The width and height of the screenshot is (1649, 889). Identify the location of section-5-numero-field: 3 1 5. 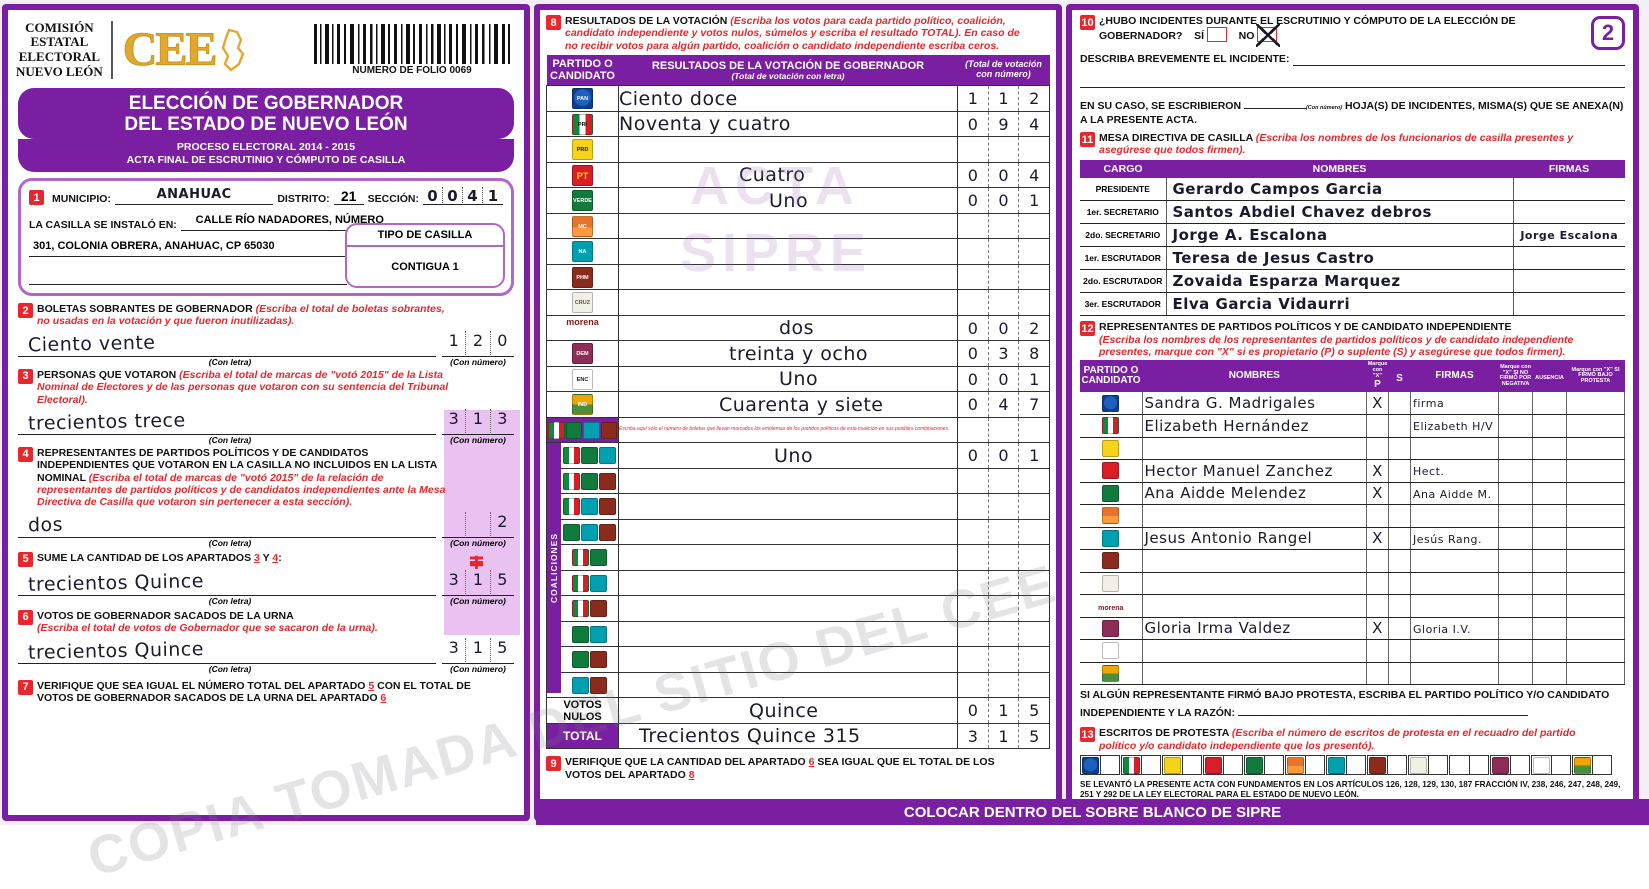
(478, 582).